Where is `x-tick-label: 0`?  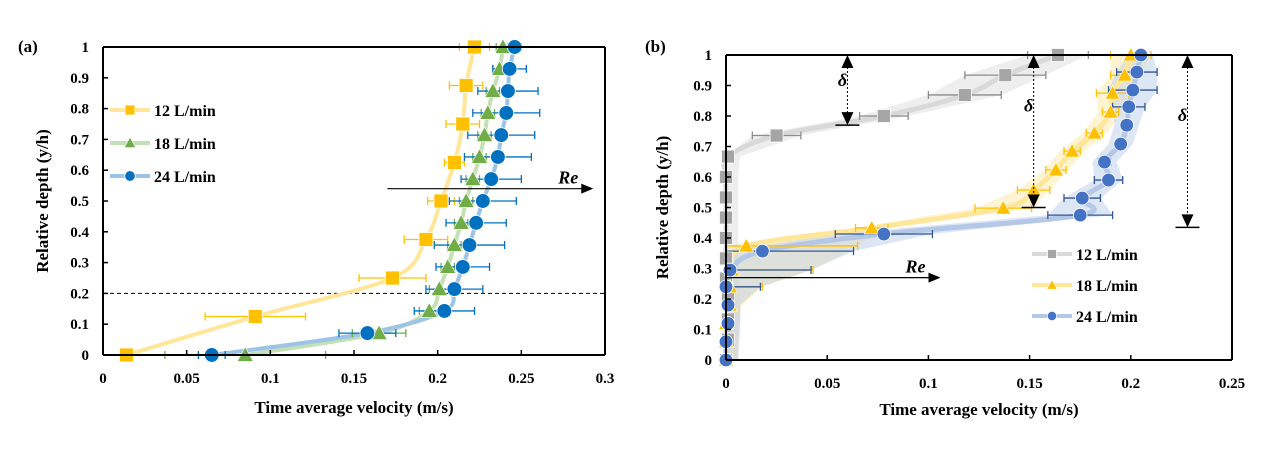 x-tick-label: 0 is located at coordinates (726, 384).